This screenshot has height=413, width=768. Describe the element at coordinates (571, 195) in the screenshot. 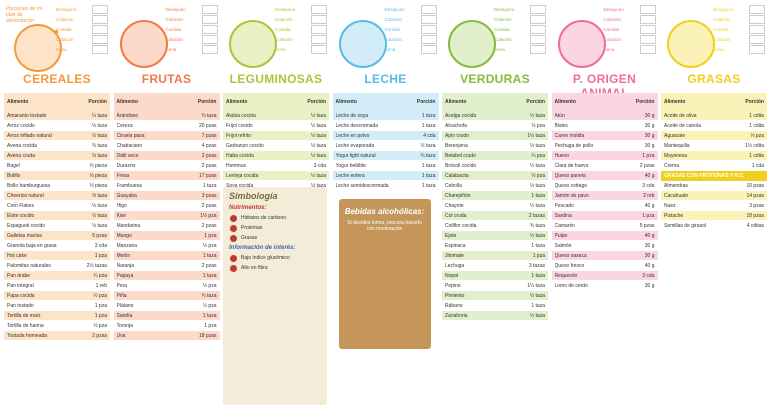

I see `food-name: Jamón de pavo` at that location.